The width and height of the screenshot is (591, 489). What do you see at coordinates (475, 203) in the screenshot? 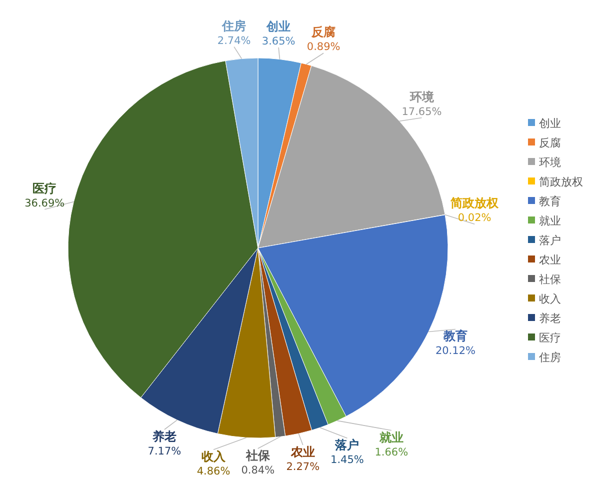
I see `slice-label: 简政放权` at bounding box center [475, 203].